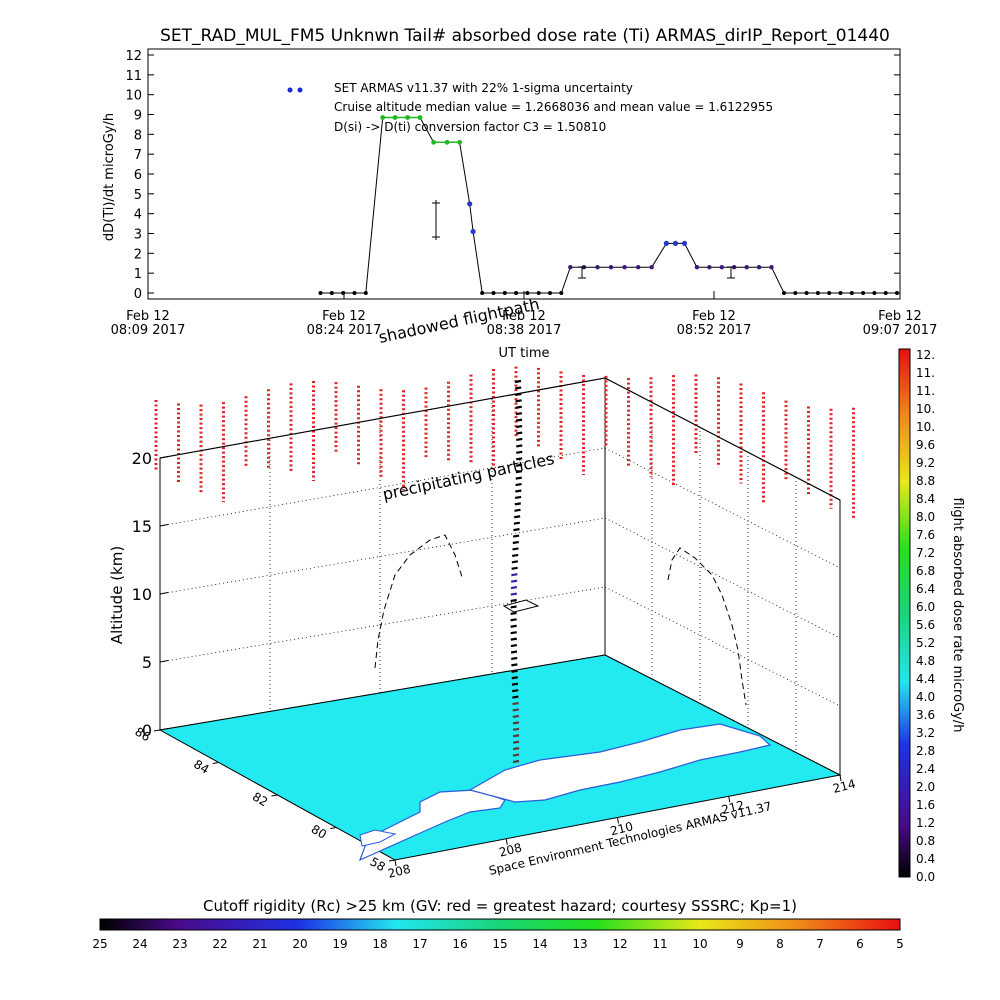 The height and width of the screenshot is (1000, 1000). I want to click on dose-colorbar-tick-label: 4.0, so click(925, 697).